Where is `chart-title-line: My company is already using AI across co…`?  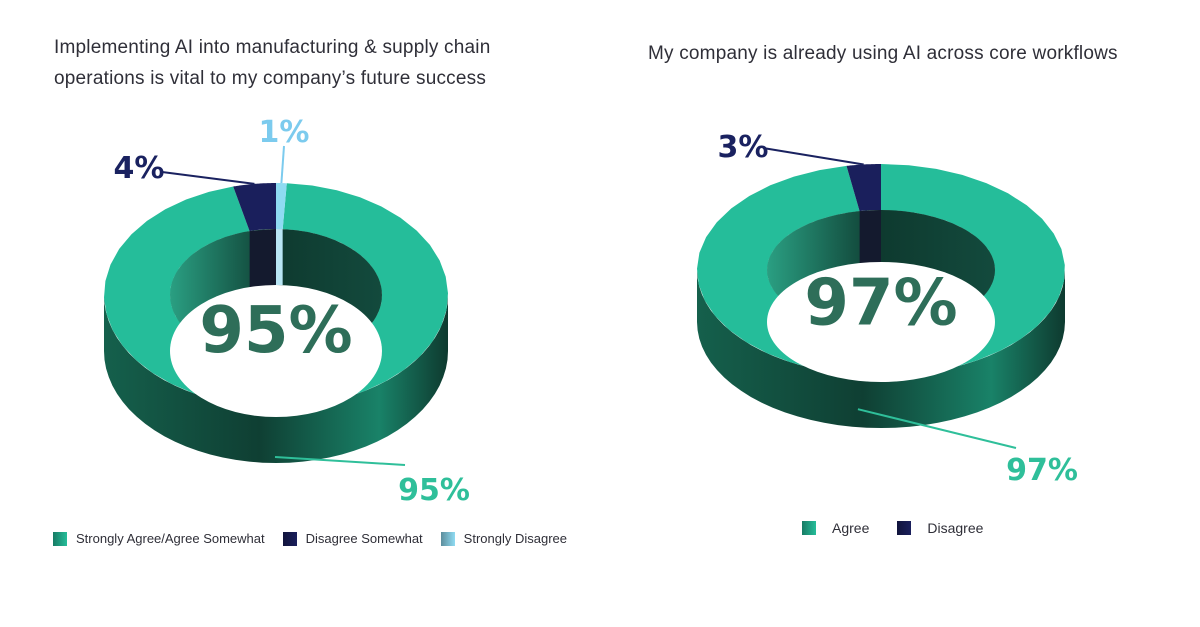
chart-title-line: My company is already using AI across co… is located at coordinates (883, 53).